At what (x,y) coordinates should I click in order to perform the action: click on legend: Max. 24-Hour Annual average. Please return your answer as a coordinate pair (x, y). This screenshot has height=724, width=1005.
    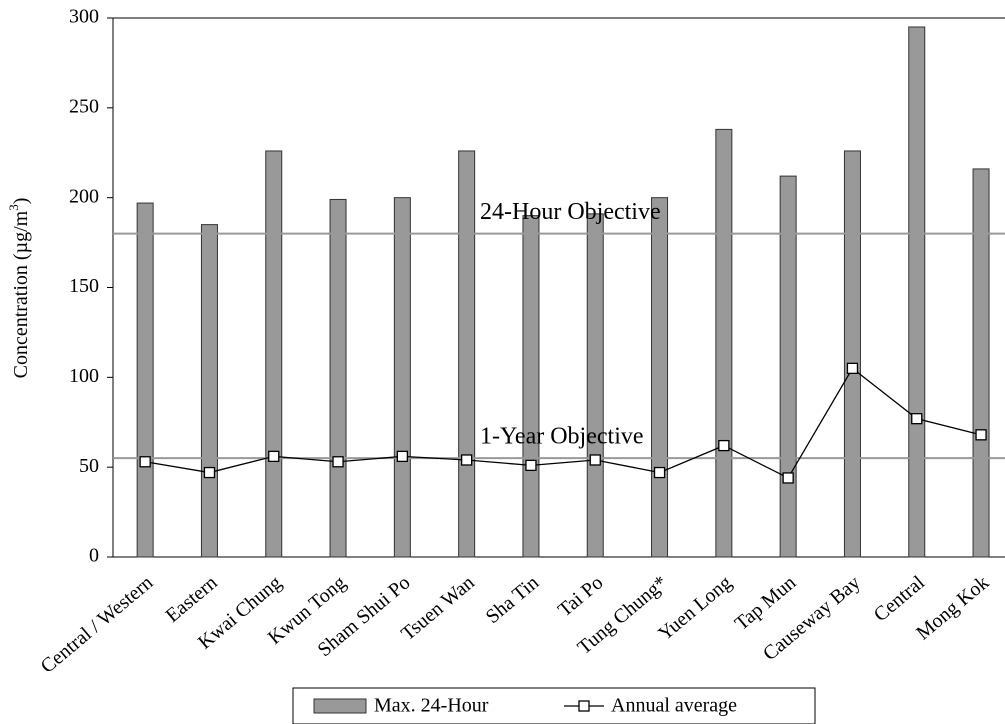
    Looking at the image, I should click on (554, 705).